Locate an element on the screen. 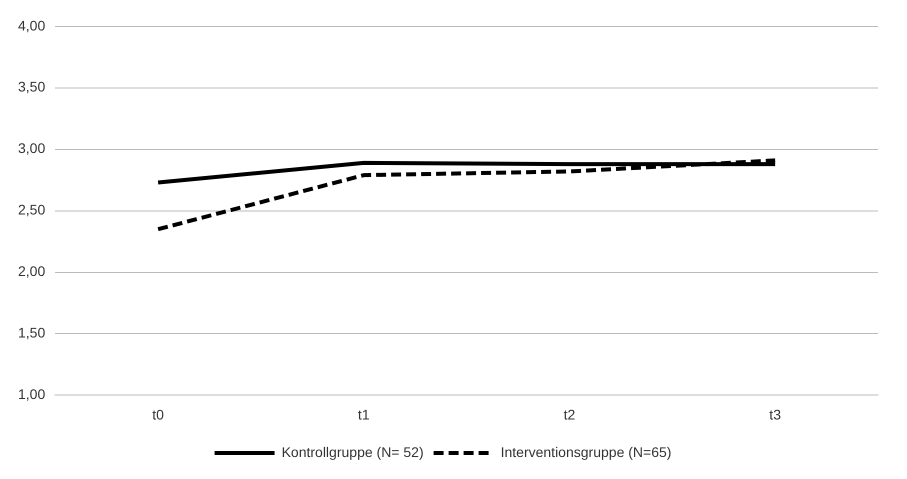 The height and width of the screenshot is (479, 907). x-tick-label: t1 is located at coordinates (364, 414).